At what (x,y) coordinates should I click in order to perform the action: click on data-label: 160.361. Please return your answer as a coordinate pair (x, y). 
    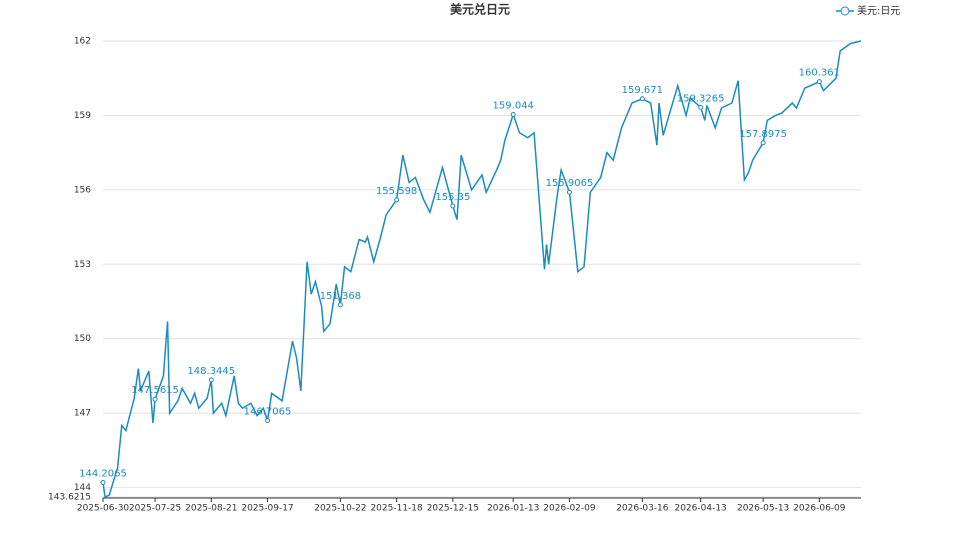
    Looking at the image, I should click on (819, 73).